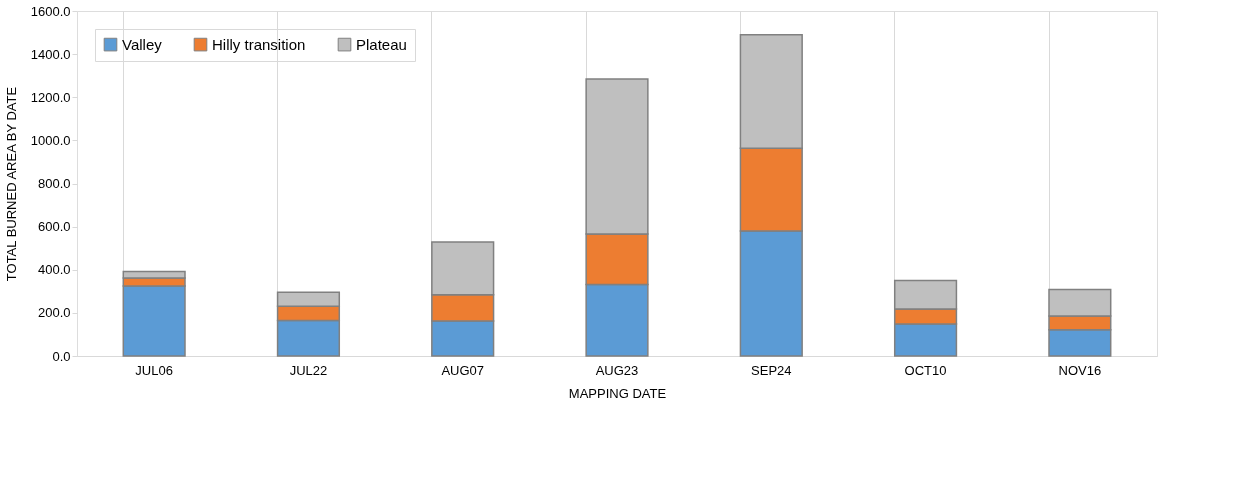 The height and width of the screenshot is (484, 1253). I want to click on y-tick-label: 1600.0, so click(50, 11).